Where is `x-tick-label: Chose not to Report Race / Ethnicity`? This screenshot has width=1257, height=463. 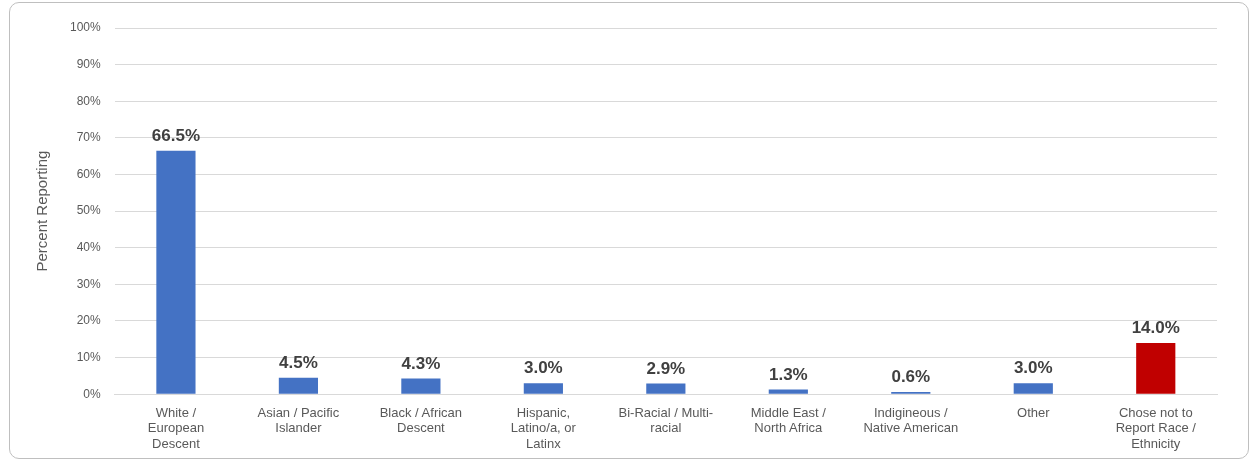
x-tick-label: Chose not to Report Race / Ethnicity is located at coordinates (1156, 427).